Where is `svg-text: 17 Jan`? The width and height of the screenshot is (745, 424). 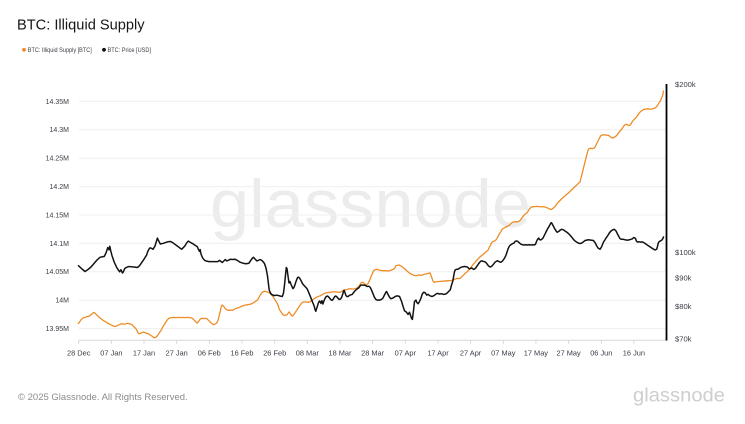 svg-text: 17 Jan is located at coordinates (144, 352).